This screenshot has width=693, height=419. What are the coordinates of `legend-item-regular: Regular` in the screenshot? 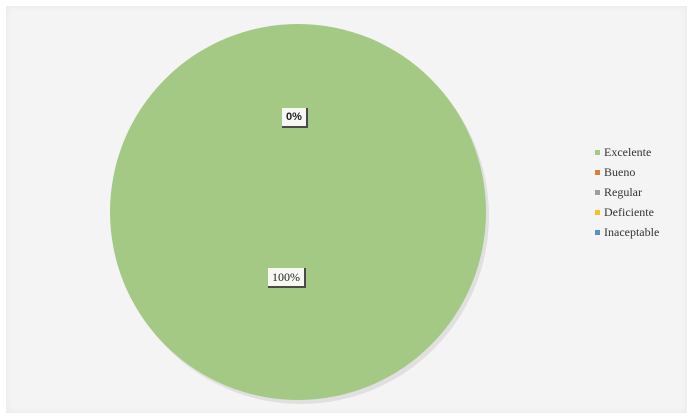 It's located at (627, 192).